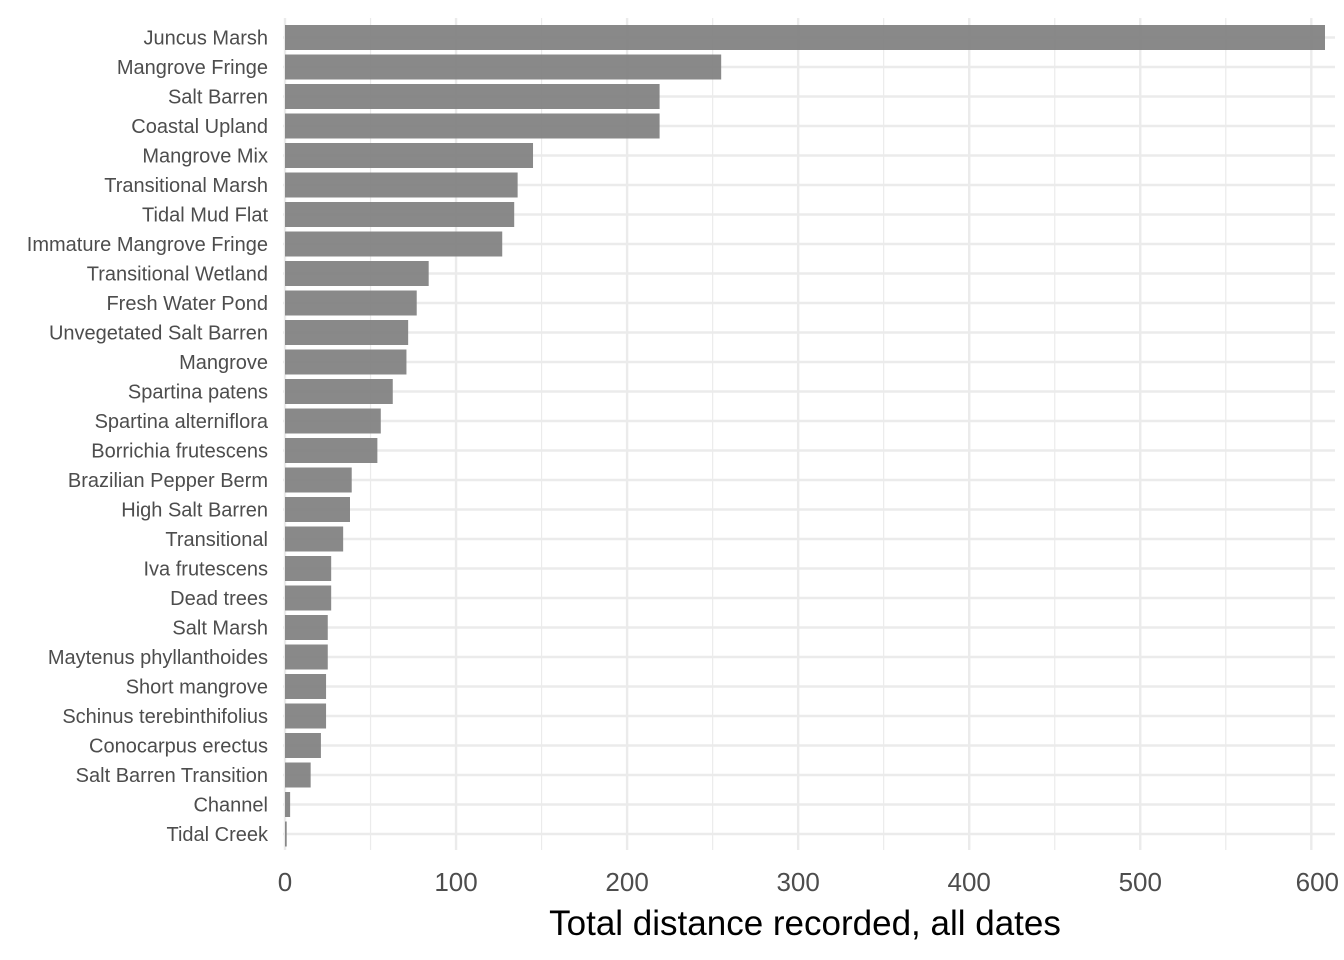 The width and height of the screenshot is (1344, 960). Describe the element at coordinates (223, 363) in the screenshot. I see `category-label: Mangrove` at that location.